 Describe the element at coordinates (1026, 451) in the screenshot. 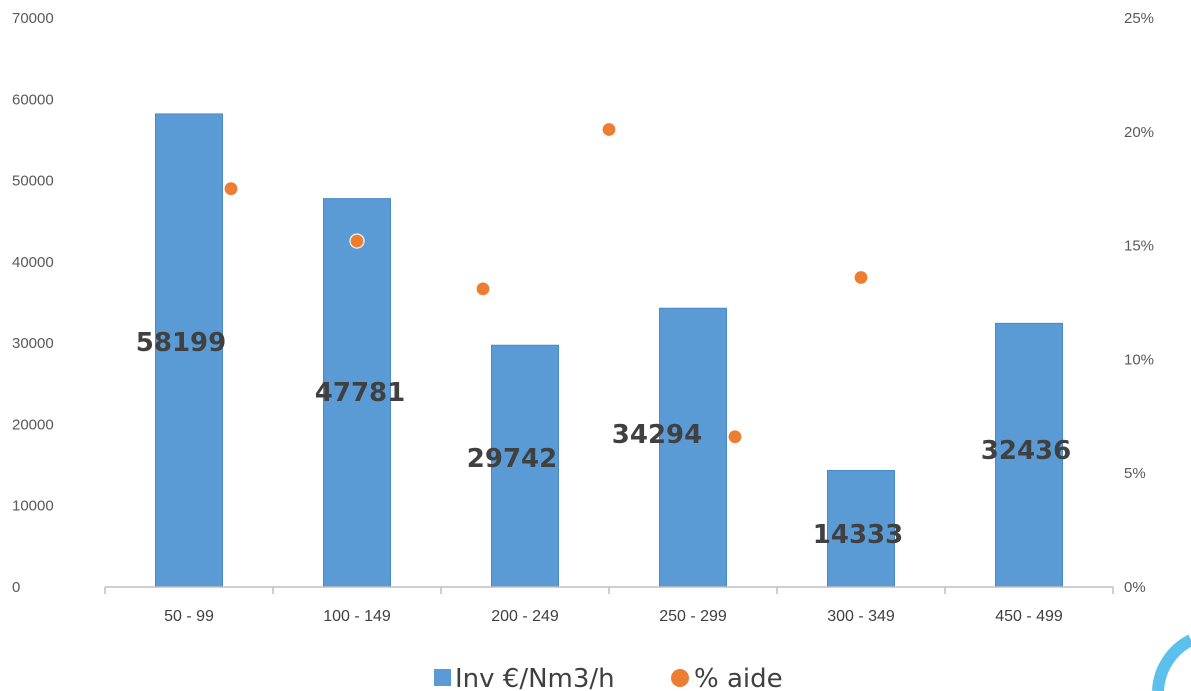

I see `bar-data-label: 32436` at that location.